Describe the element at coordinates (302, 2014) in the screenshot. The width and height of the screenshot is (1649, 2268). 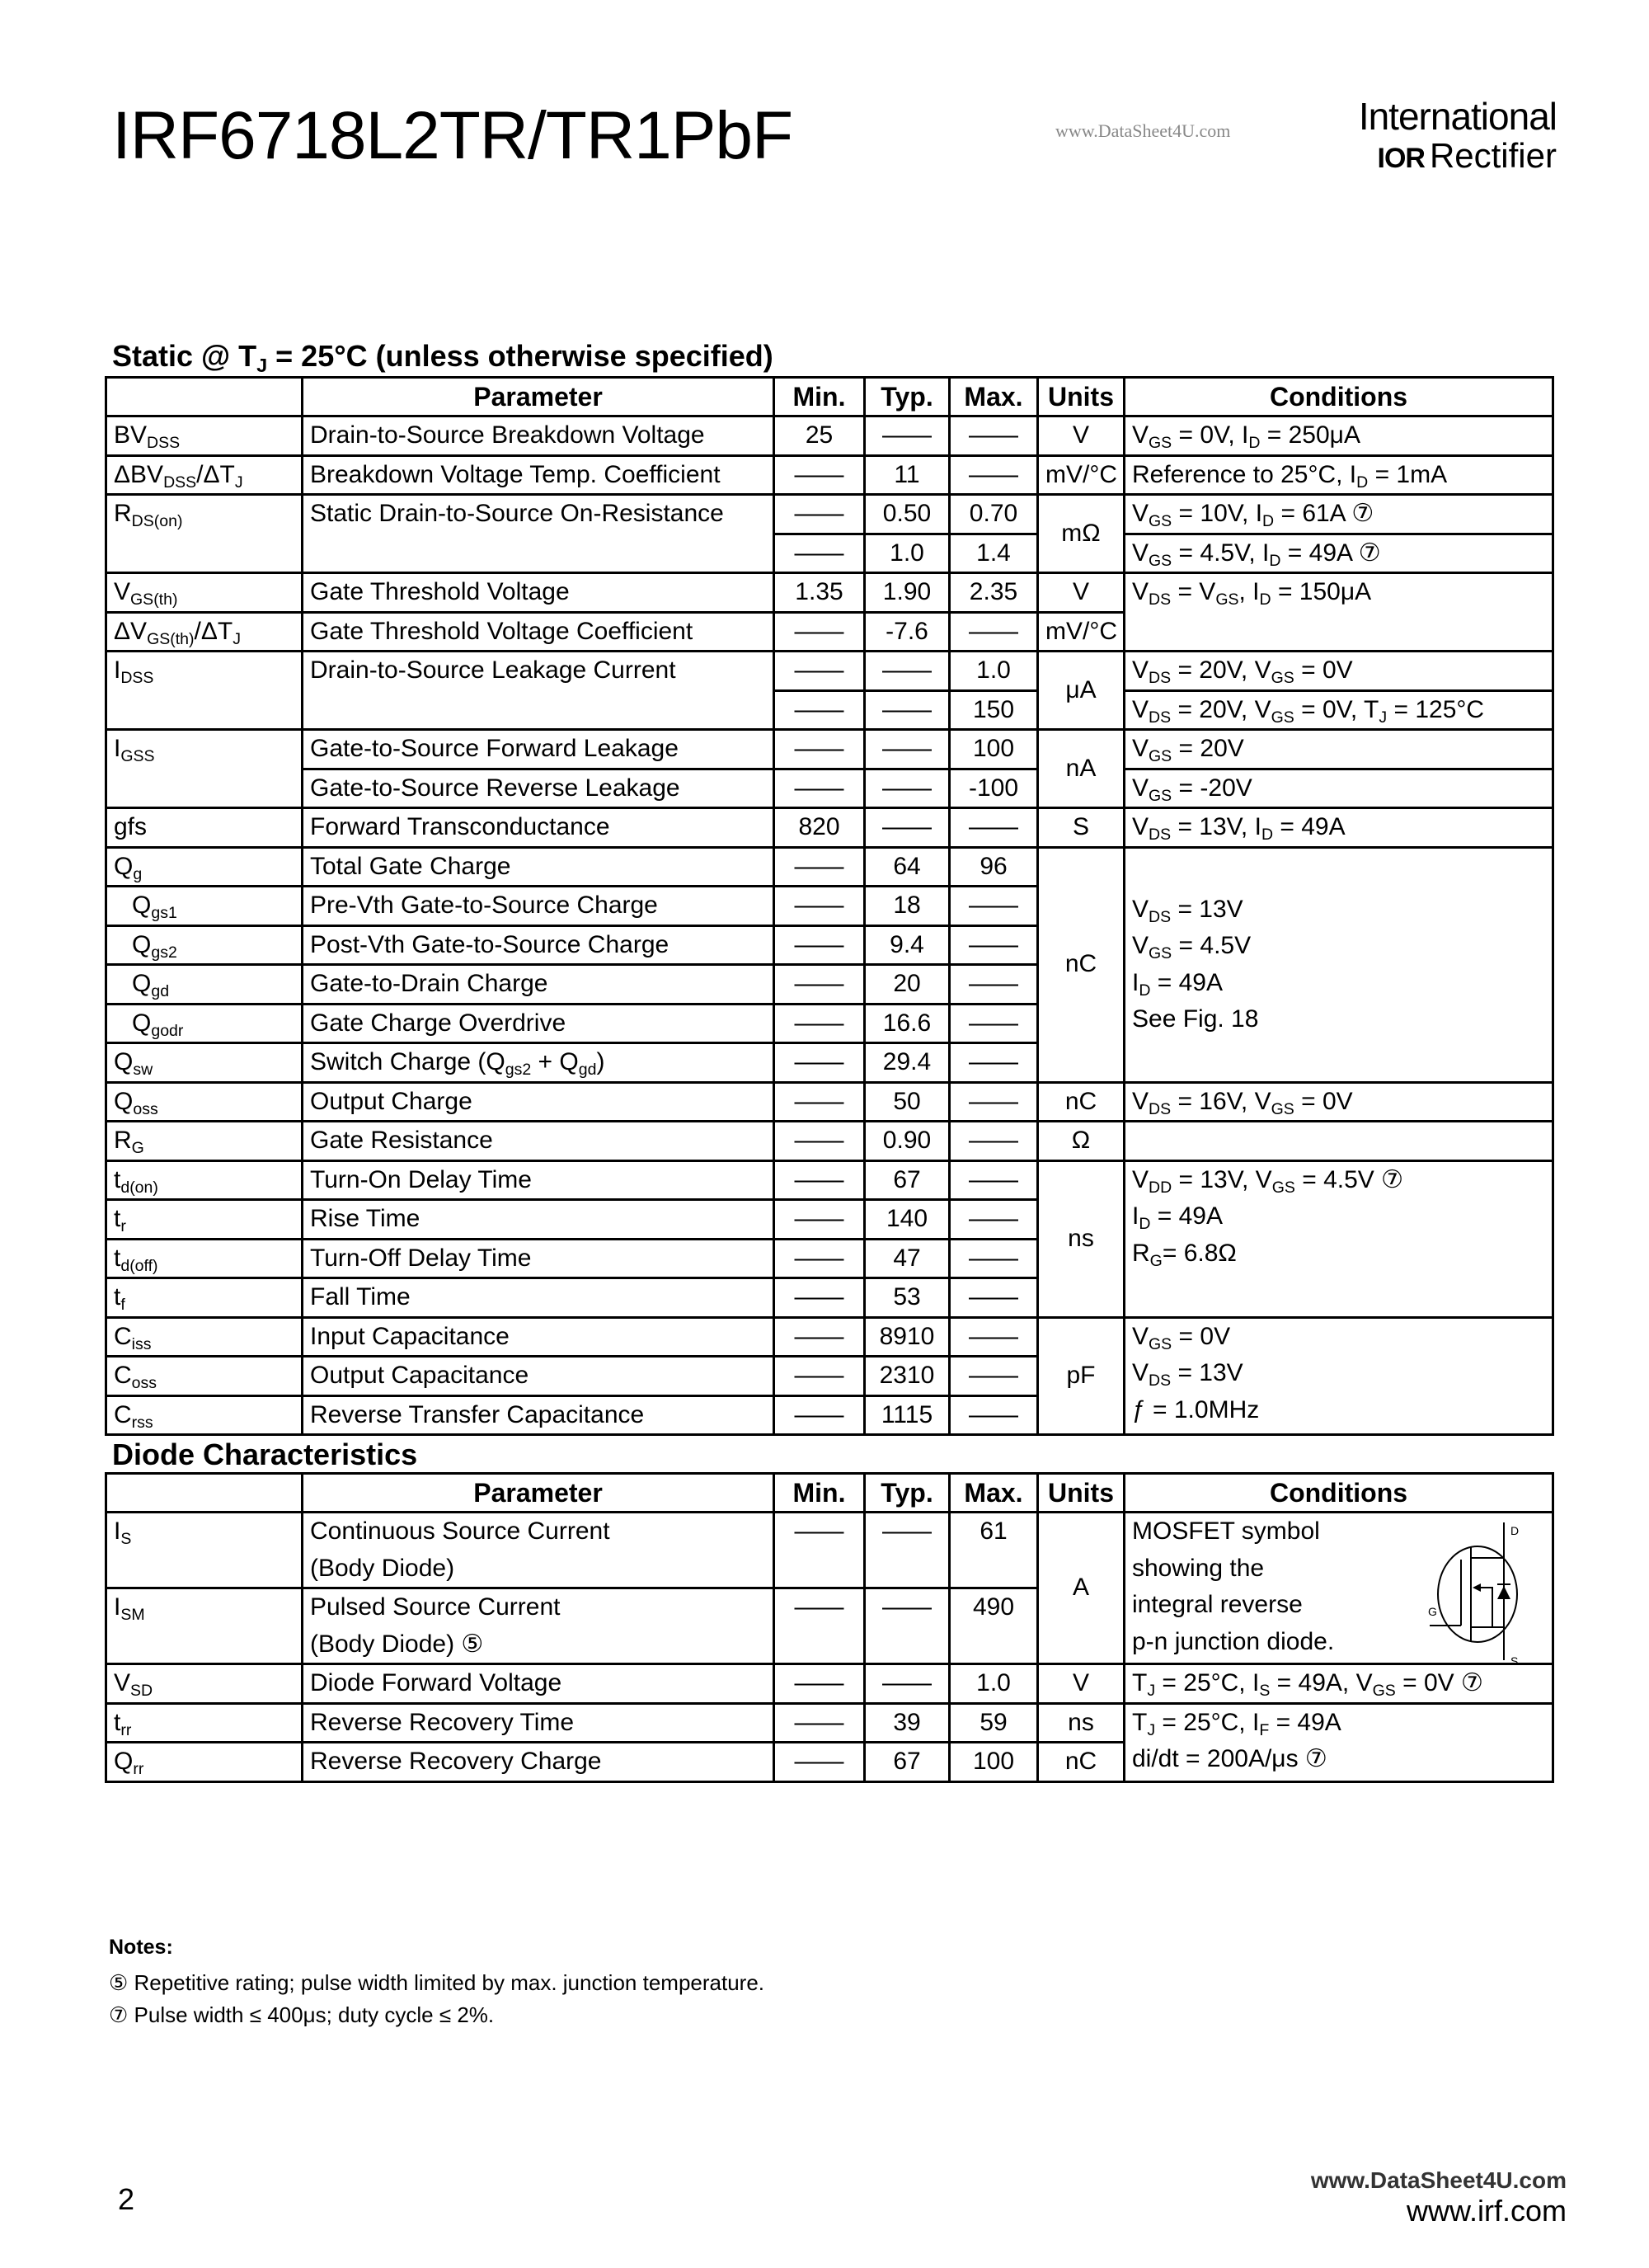
I see `note-item: ⑦ Pulse width ≤ 400μs; duty cycle ≤ 2%.` at that location.